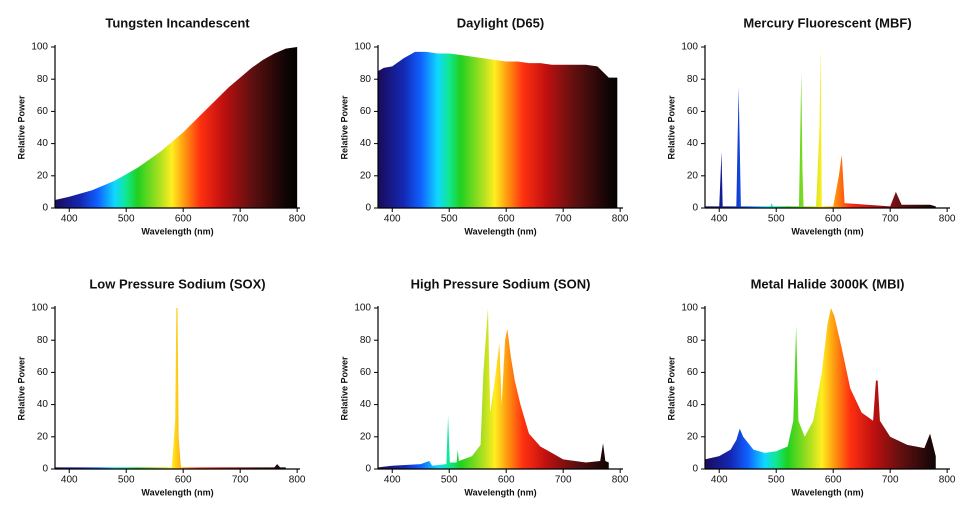 This screenshot has height=519, width=980. What do you see at coordinates (827, 22) in the screenshot?
I see `chart-title: Mercury Fluorescent (MBF)` at bounding box center [827, 22].